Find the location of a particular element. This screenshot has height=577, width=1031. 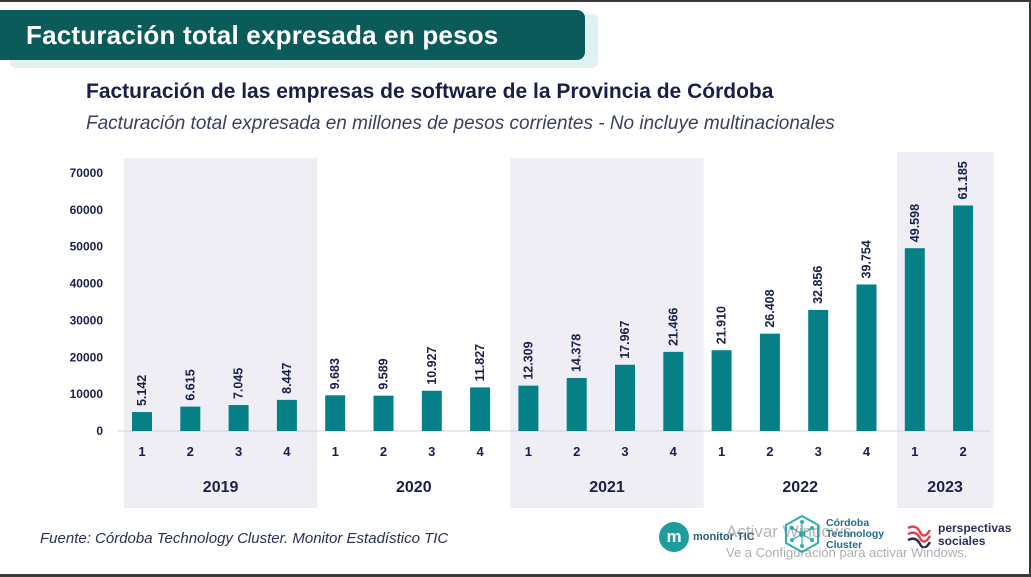

year-label-2020: 2020 is located at coordinates (414, 487).